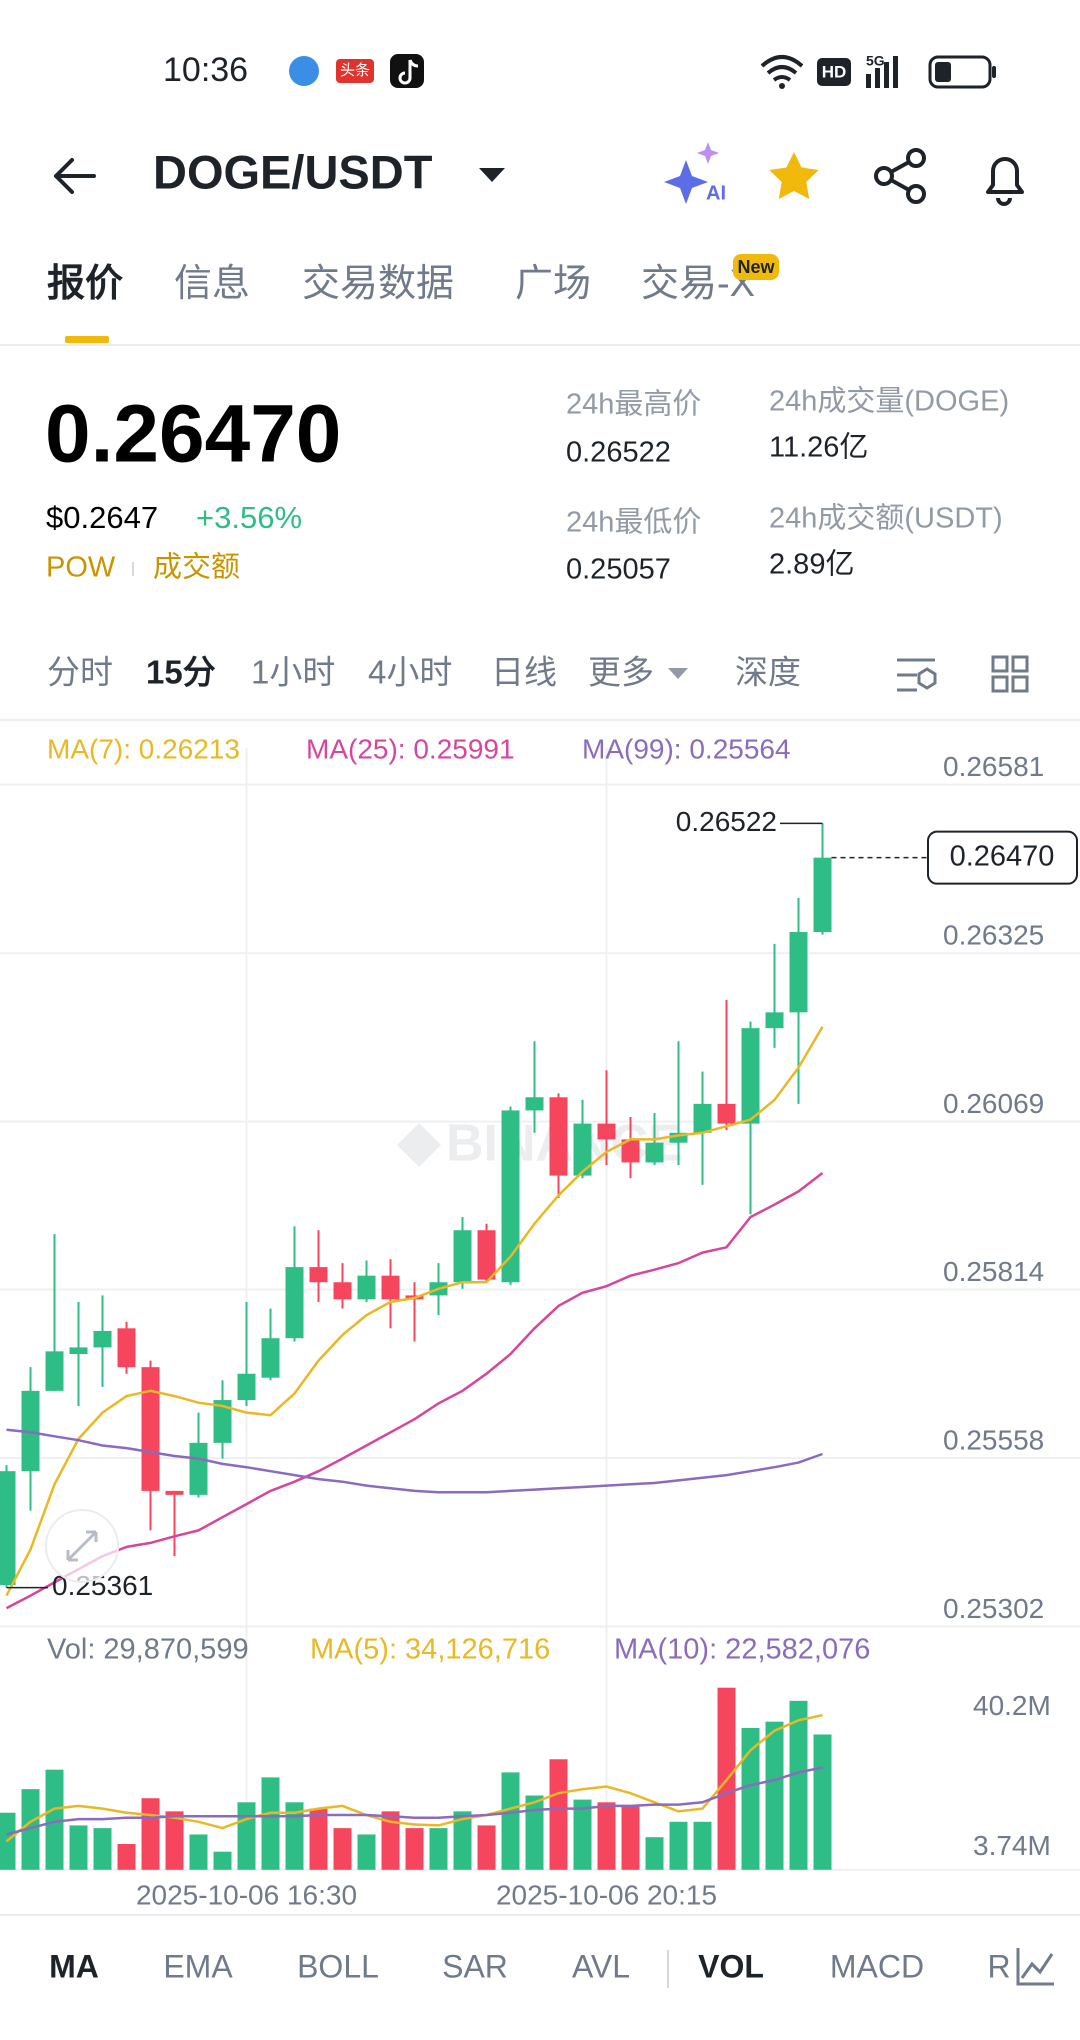 The height and width of the screenshot is (2040, 1080). I want to click on x-tick-label: 2025-10-06 20:15, so click(606, 1894).